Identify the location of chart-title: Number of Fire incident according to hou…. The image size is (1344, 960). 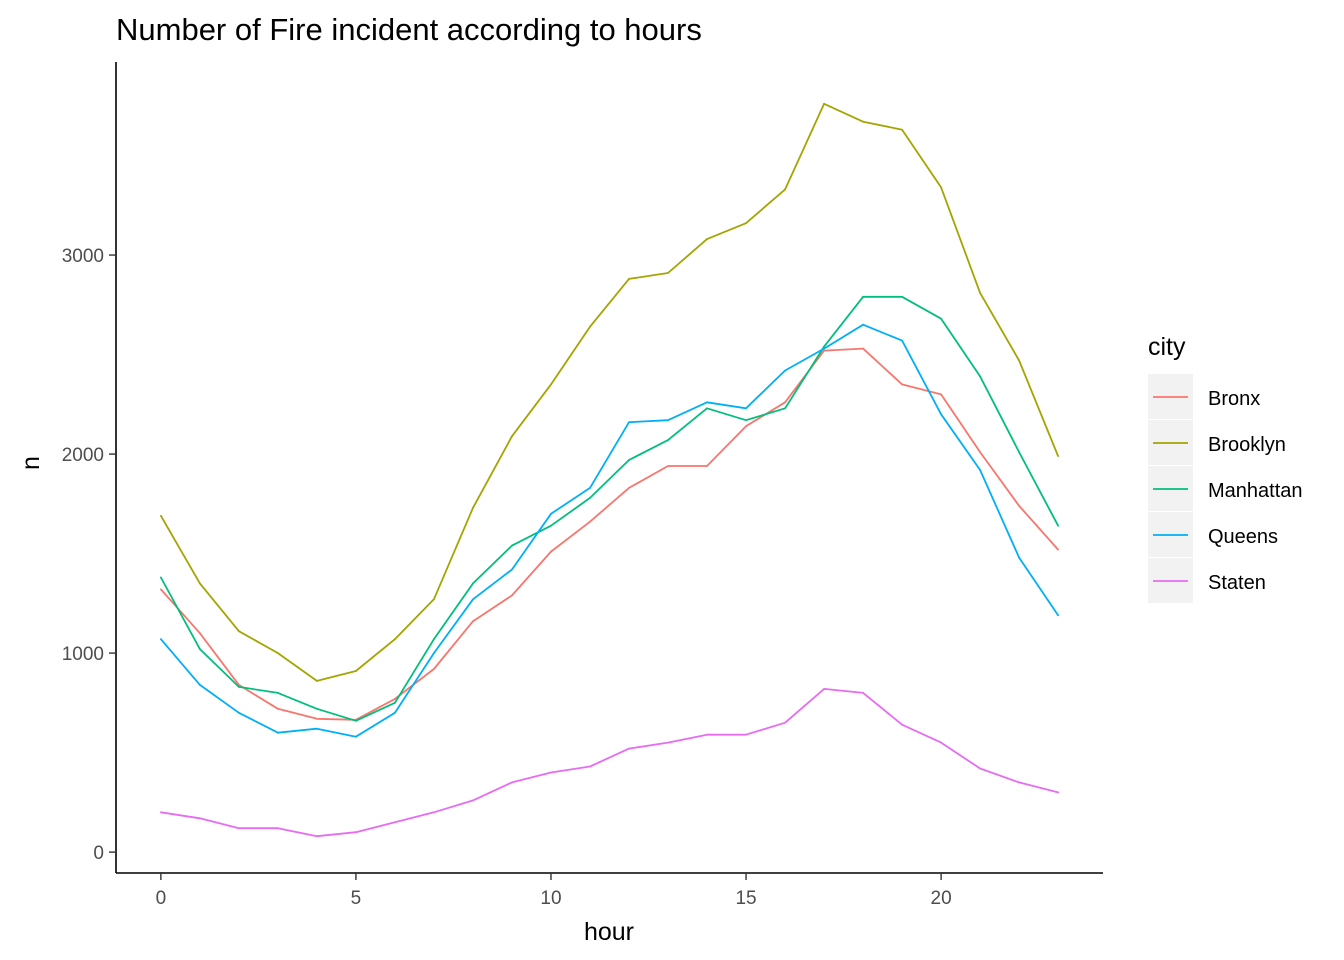
(409, 29).